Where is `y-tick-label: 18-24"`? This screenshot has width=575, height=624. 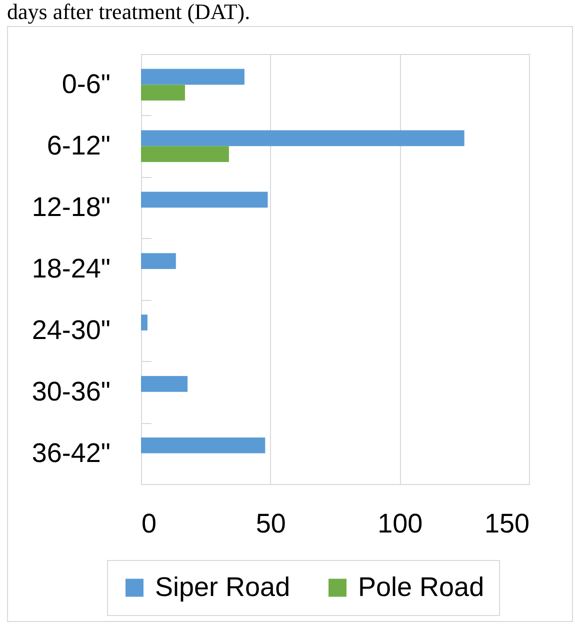
y-tick-label: 18-24" is located at coordinates (71, 269).